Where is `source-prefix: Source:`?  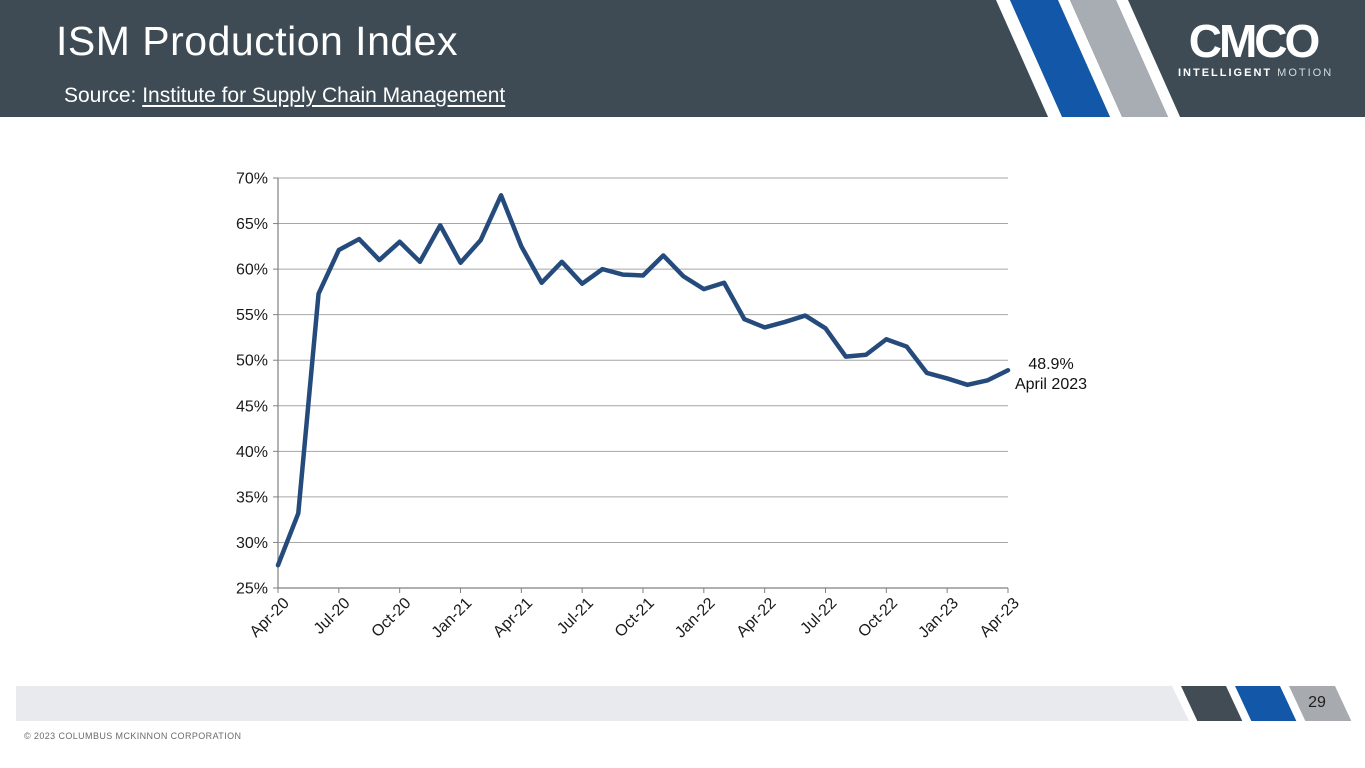
source-prefix: Source: is located at coordinates (103, 95).